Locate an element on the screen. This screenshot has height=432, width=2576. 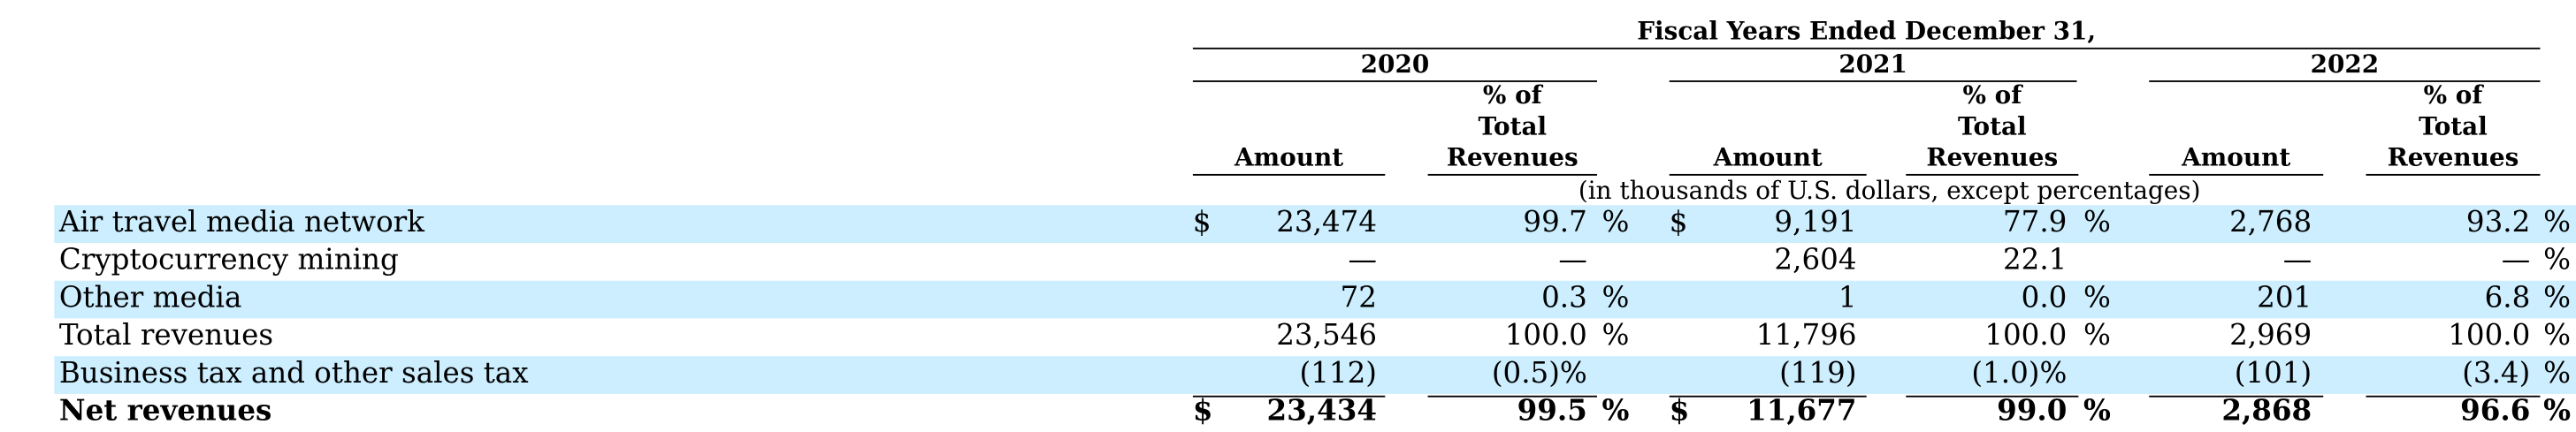
row-label: Total revenues is located at coordinates (166, 336).